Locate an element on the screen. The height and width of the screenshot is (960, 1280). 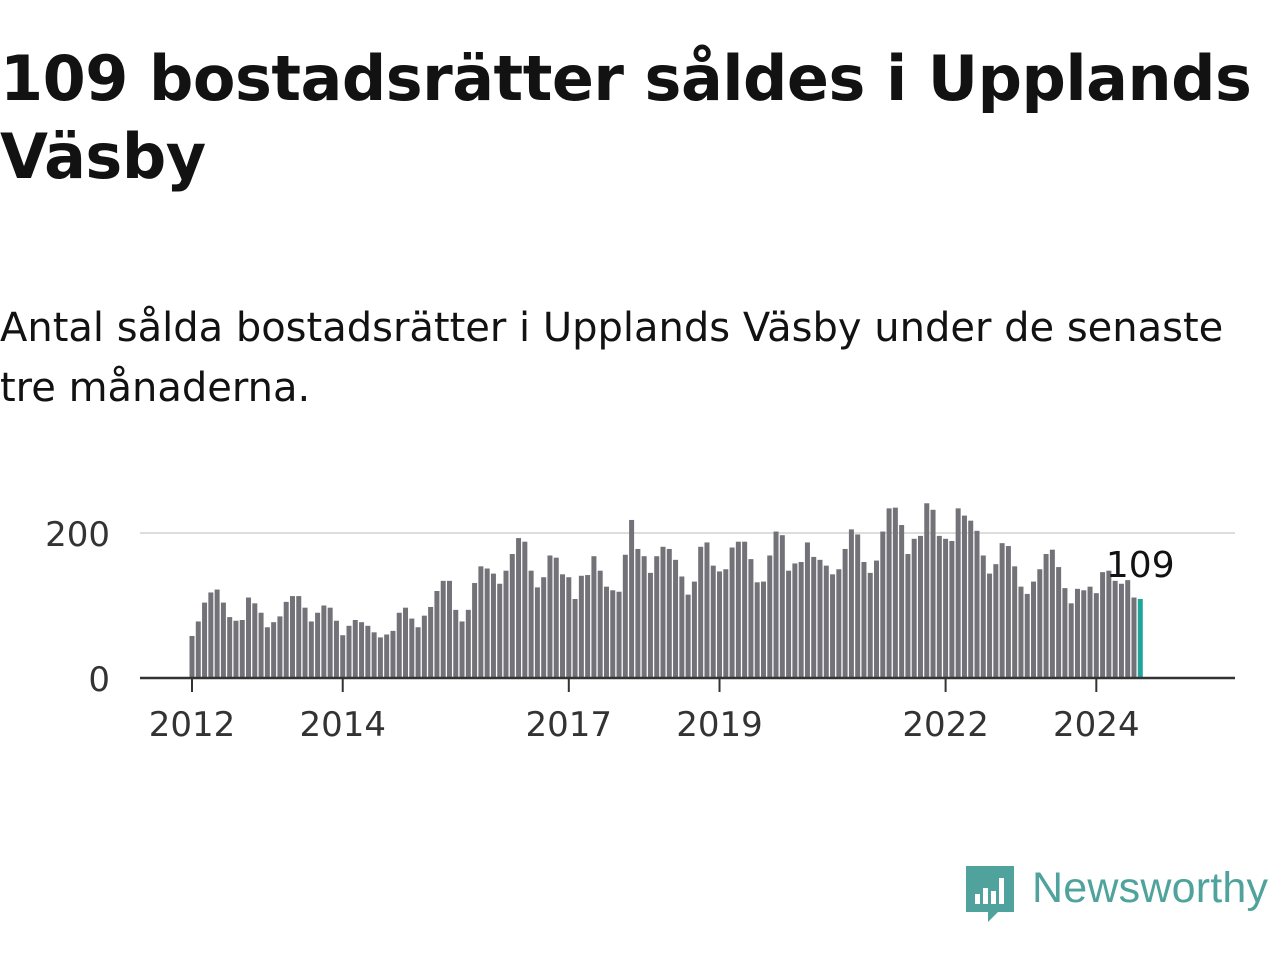
x-tick-label: 2012 is located at coordinates (192, 725).